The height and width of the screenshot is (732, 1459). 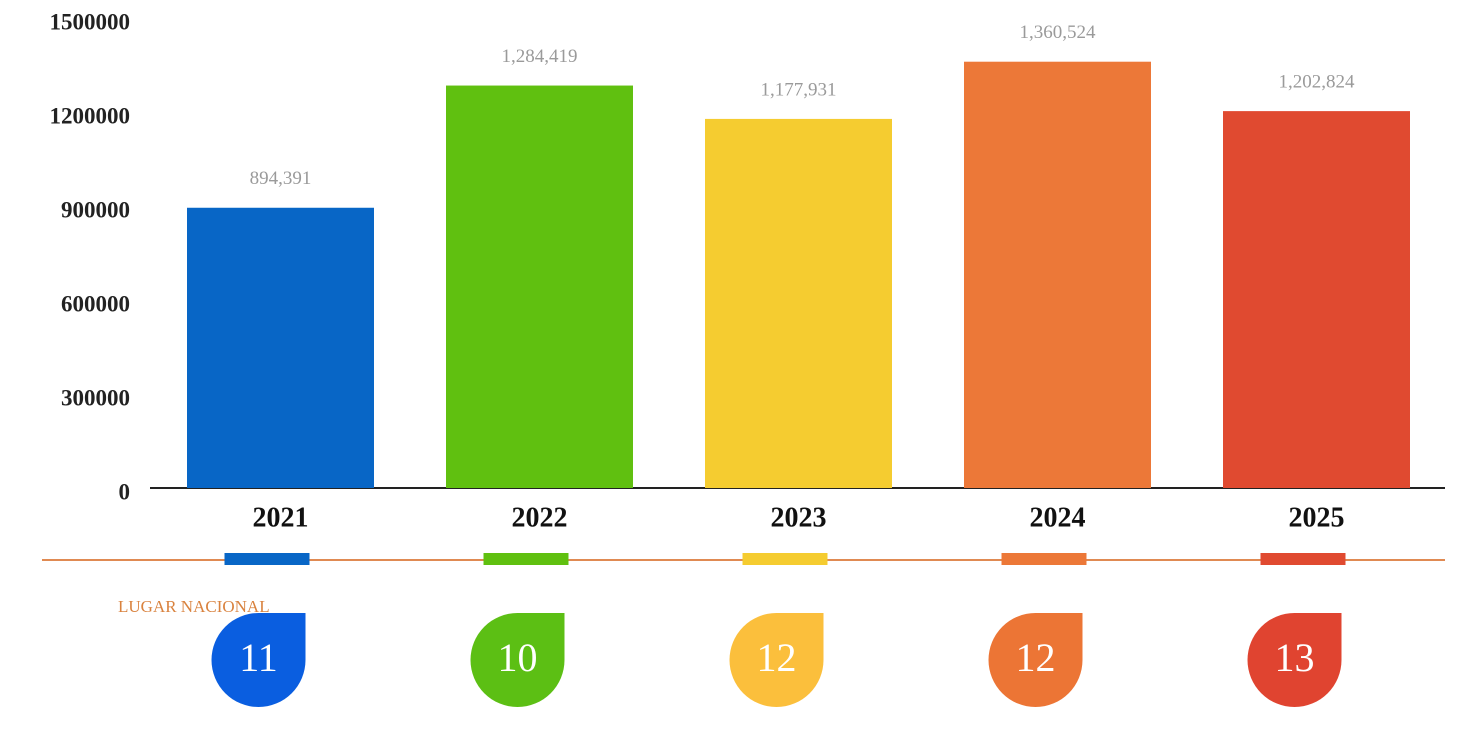 I want to click on x-tick-label: 2025, so click(x=1317, y=517).